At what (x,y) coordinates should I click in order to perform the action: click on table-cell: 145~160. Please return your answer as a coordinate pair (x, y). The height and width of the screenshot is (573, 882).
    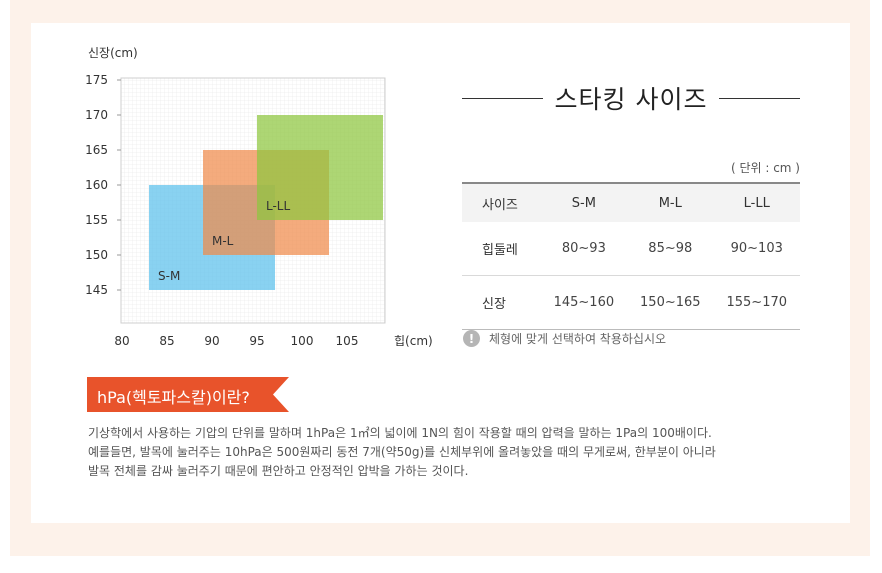
    Looking at the image, I should click on (584, 302).